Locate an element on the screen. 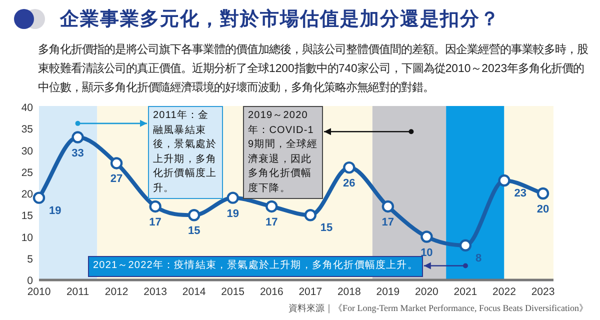 Image resolution: width=600 pixels, height=320 pixels. y-tick-label: 15 is located at coordinates (27, 216).